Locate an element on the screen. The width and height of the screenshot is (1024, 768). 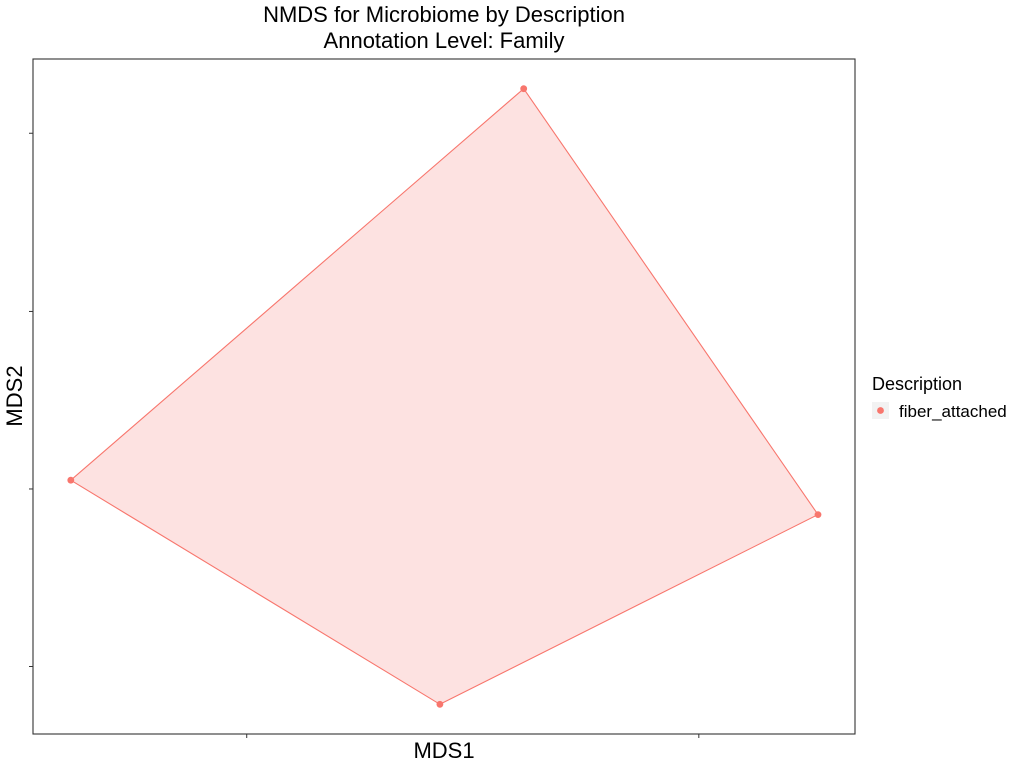
legend: Description fiber_attached is located at coordinates (939, 397).